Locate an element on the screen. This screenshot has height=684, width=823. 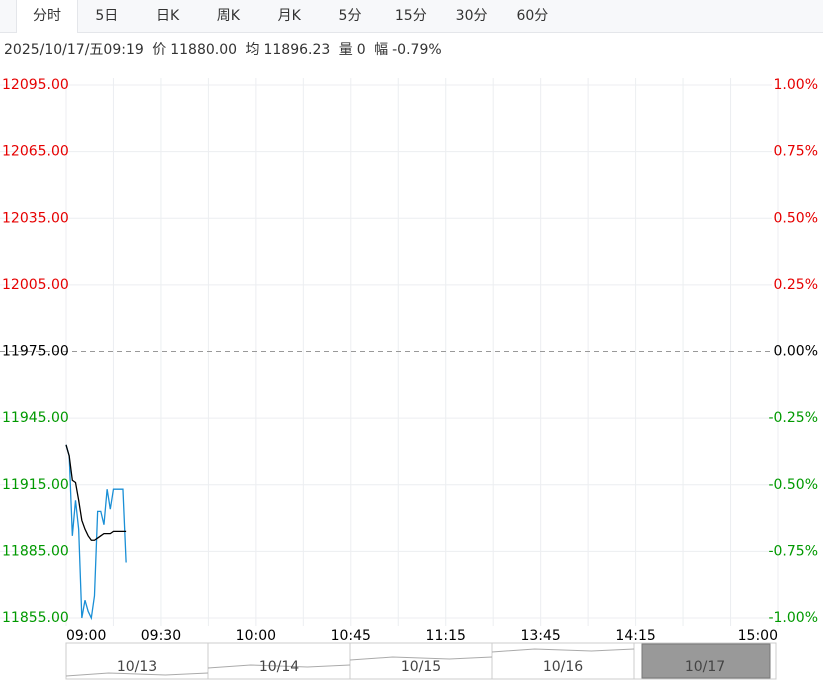
y2-tick-label: -0.25% is located at coordinates (793, 418).